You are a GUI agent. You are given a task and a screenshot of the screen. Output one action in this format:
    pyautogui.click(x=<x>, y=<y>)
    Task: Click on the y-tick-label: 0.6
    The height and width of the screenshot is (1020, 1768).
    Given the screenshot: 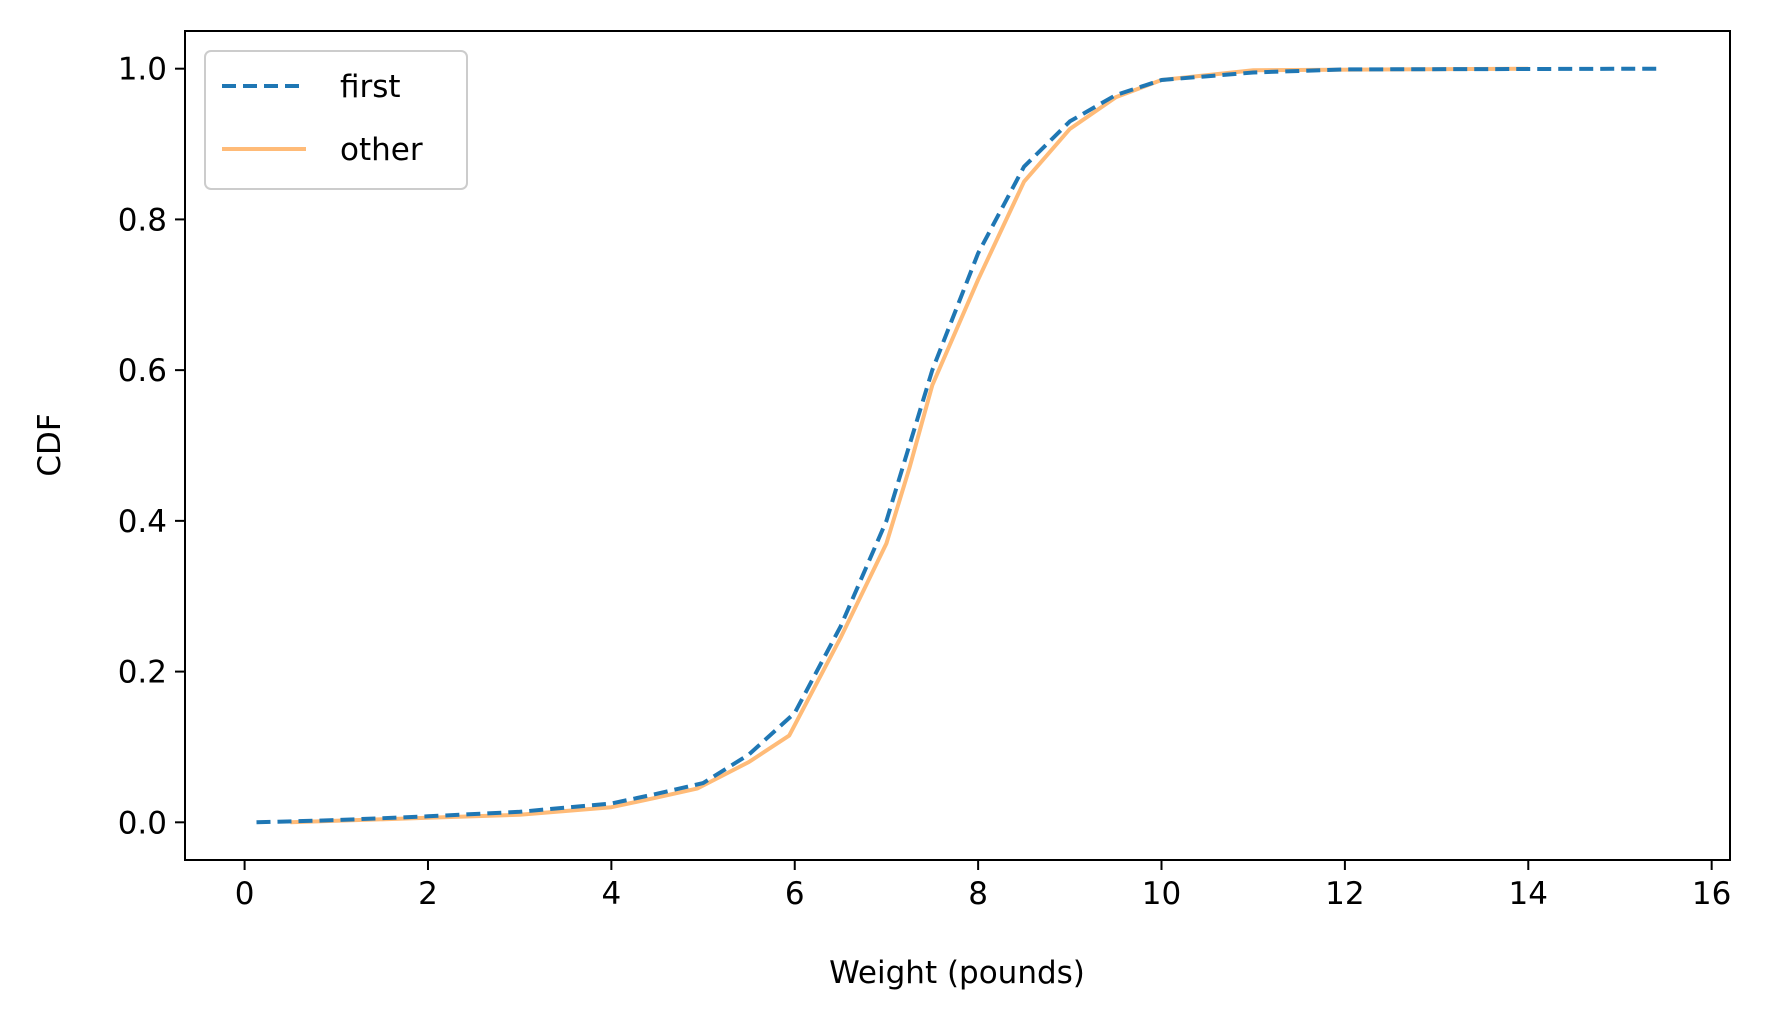 What is the action you would take?
    pyautogui.click(x=142, y=371)
    